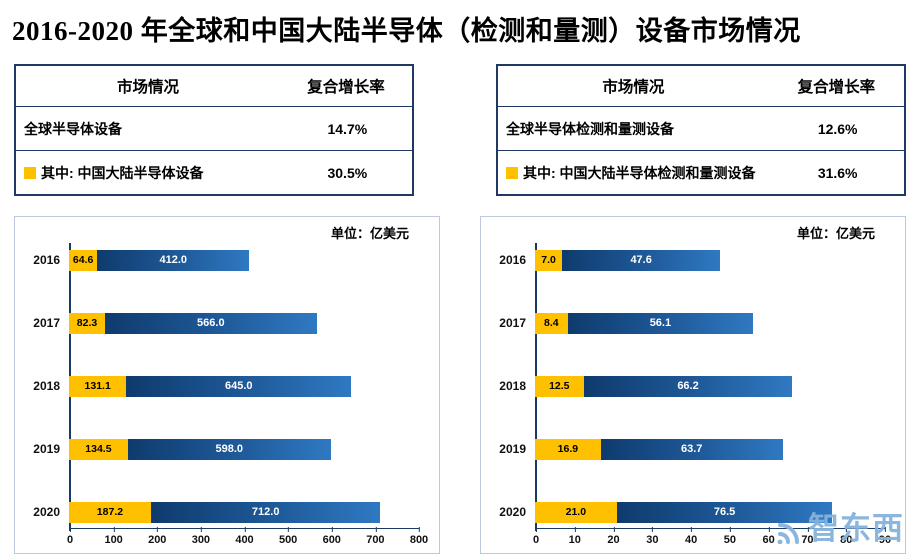  I want to click on x-tick-label: 400, so click(244, 536).